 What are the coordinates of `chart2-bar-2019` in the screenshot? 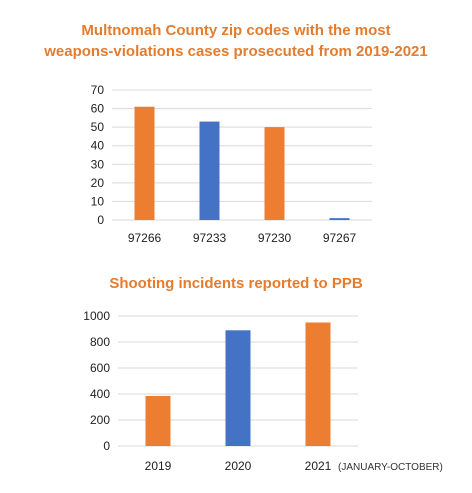 It's located at (158, 420).